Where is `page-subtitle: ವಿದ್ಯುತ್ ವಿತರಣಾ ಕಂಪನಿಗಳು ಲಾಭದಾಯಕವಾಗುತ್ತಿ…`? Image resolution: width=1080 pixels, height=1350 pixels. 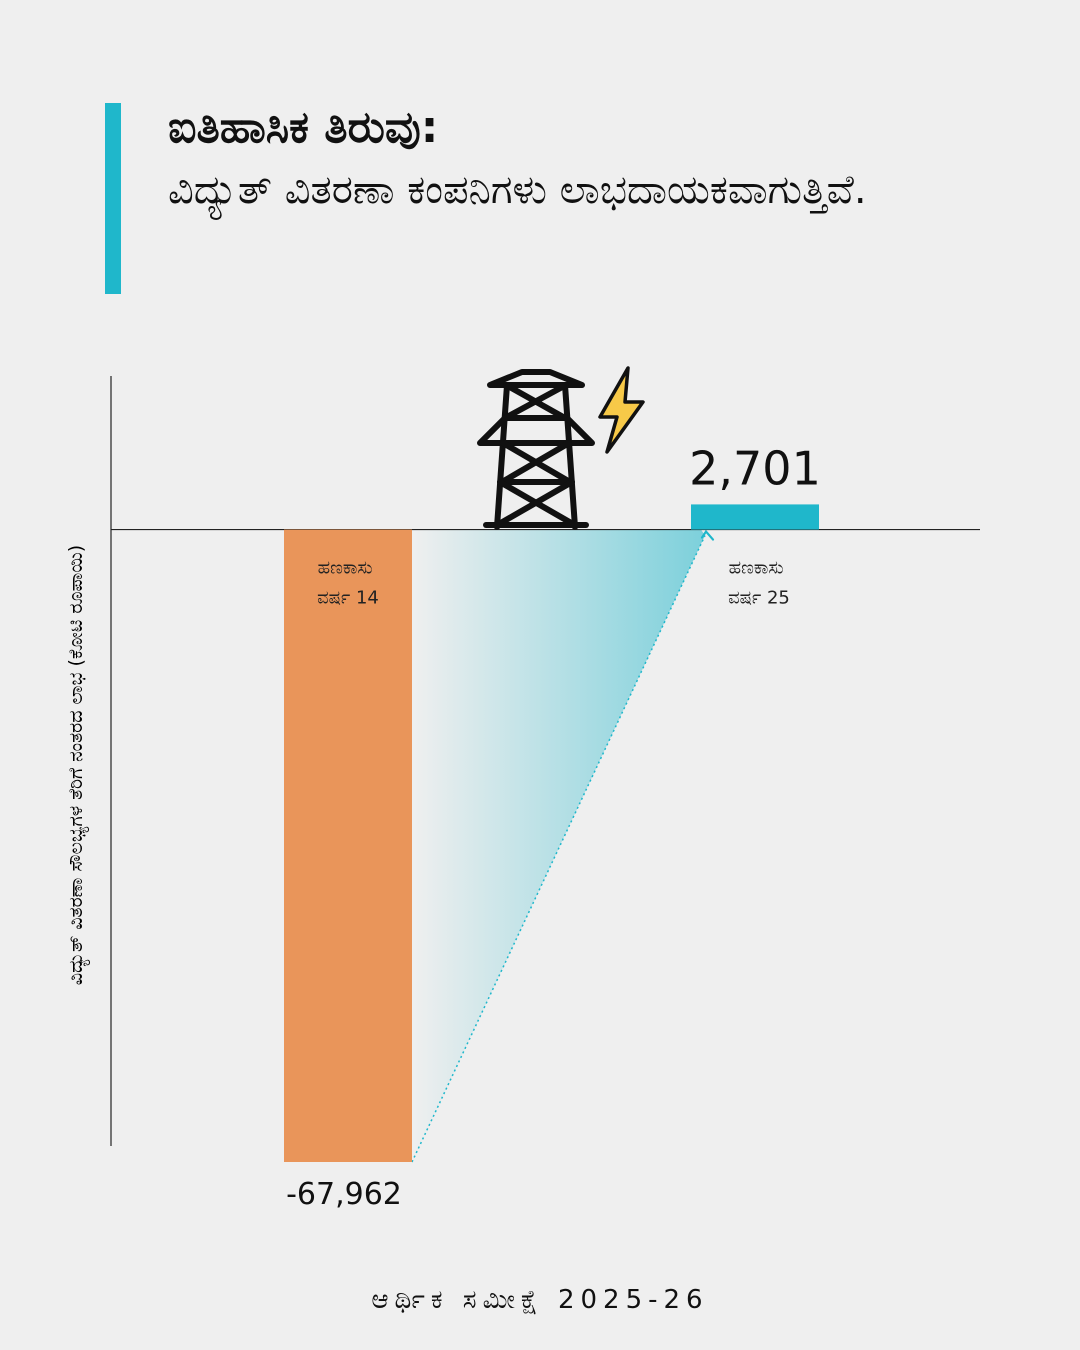 page-subtitle: ವಿದ್ಯುತ್ ವಿತರಣಾ ಕಂಪನಿಗಳು ಲಾಭದಾಯಕವಾಗುತ್ತಿ… is located at coordinates (517, 190).